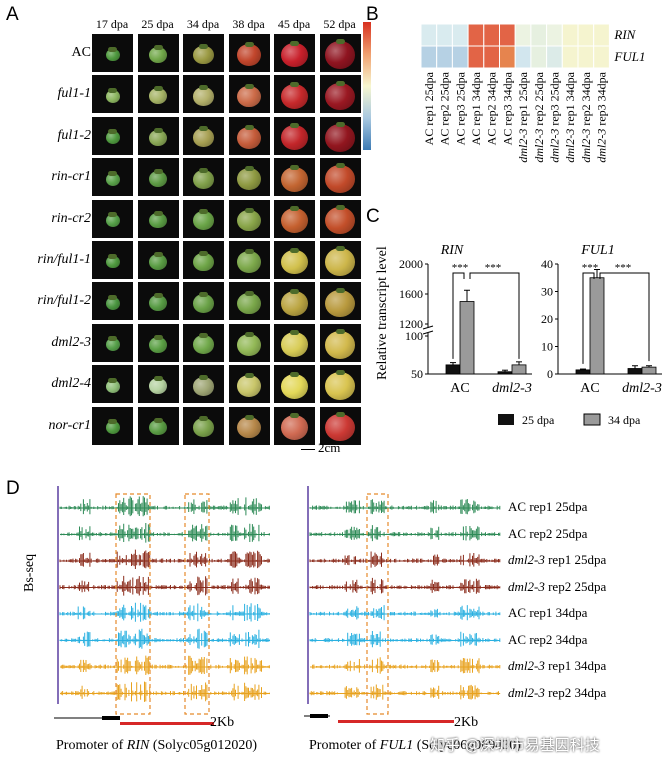  What do you see at coordinates (629, 56) in the screenshot?
I see `heatmap-row-label: FUL1` at bounding box center [629, 56].